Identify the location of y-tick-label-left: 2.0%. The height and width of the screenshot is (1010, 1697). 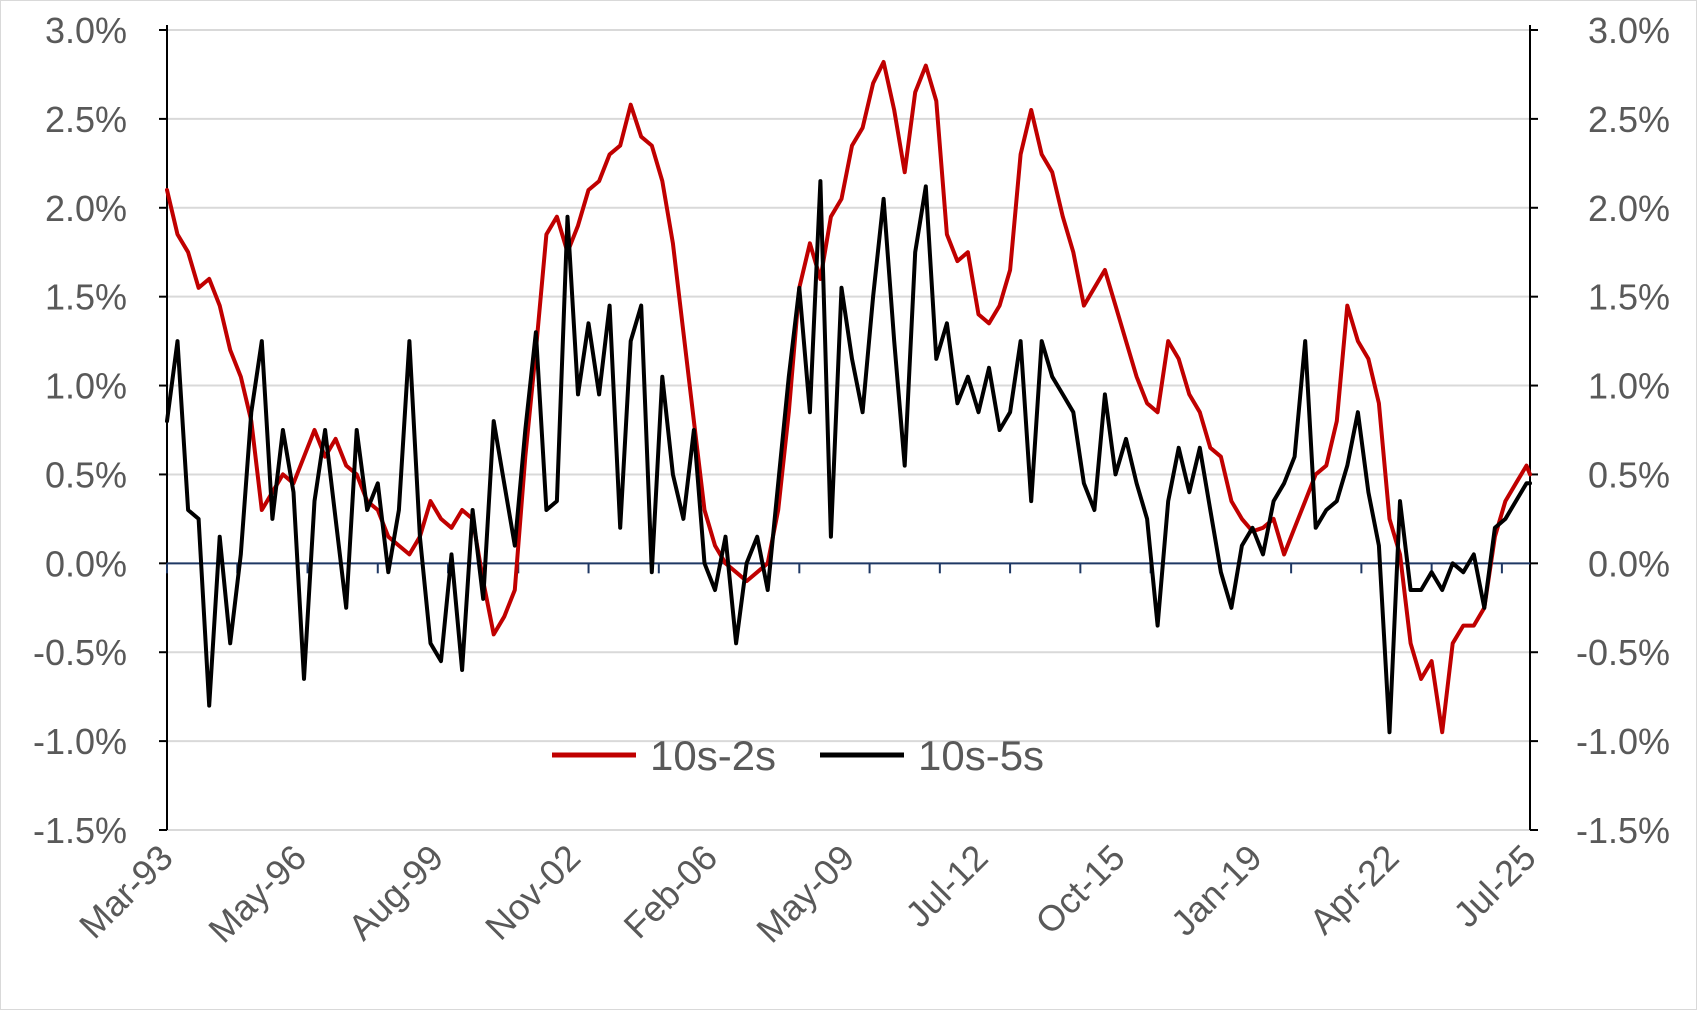
(86, 208).